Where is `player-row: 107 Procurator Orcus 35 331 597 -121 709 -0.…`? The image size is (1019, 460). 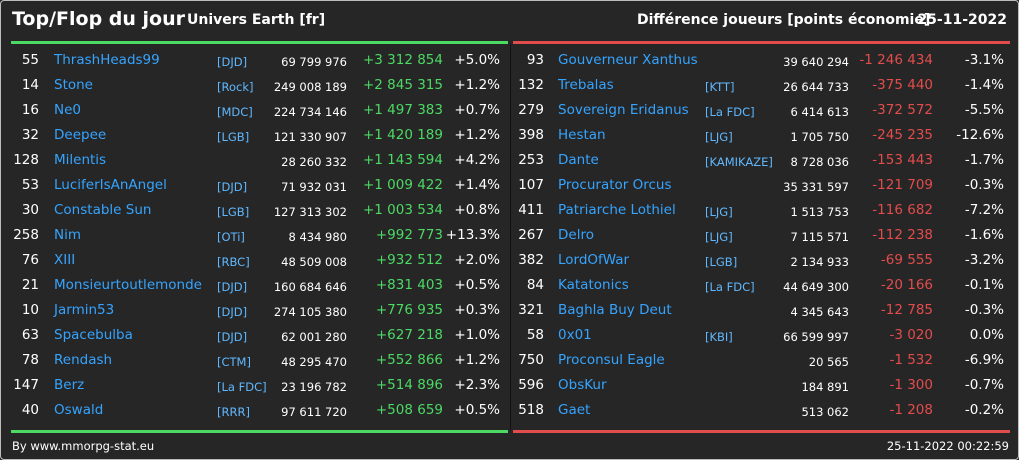
player-row: 107 Procurator Orcus 35 331 597 -121 709 -0.… is located at coordinates (764, 185).